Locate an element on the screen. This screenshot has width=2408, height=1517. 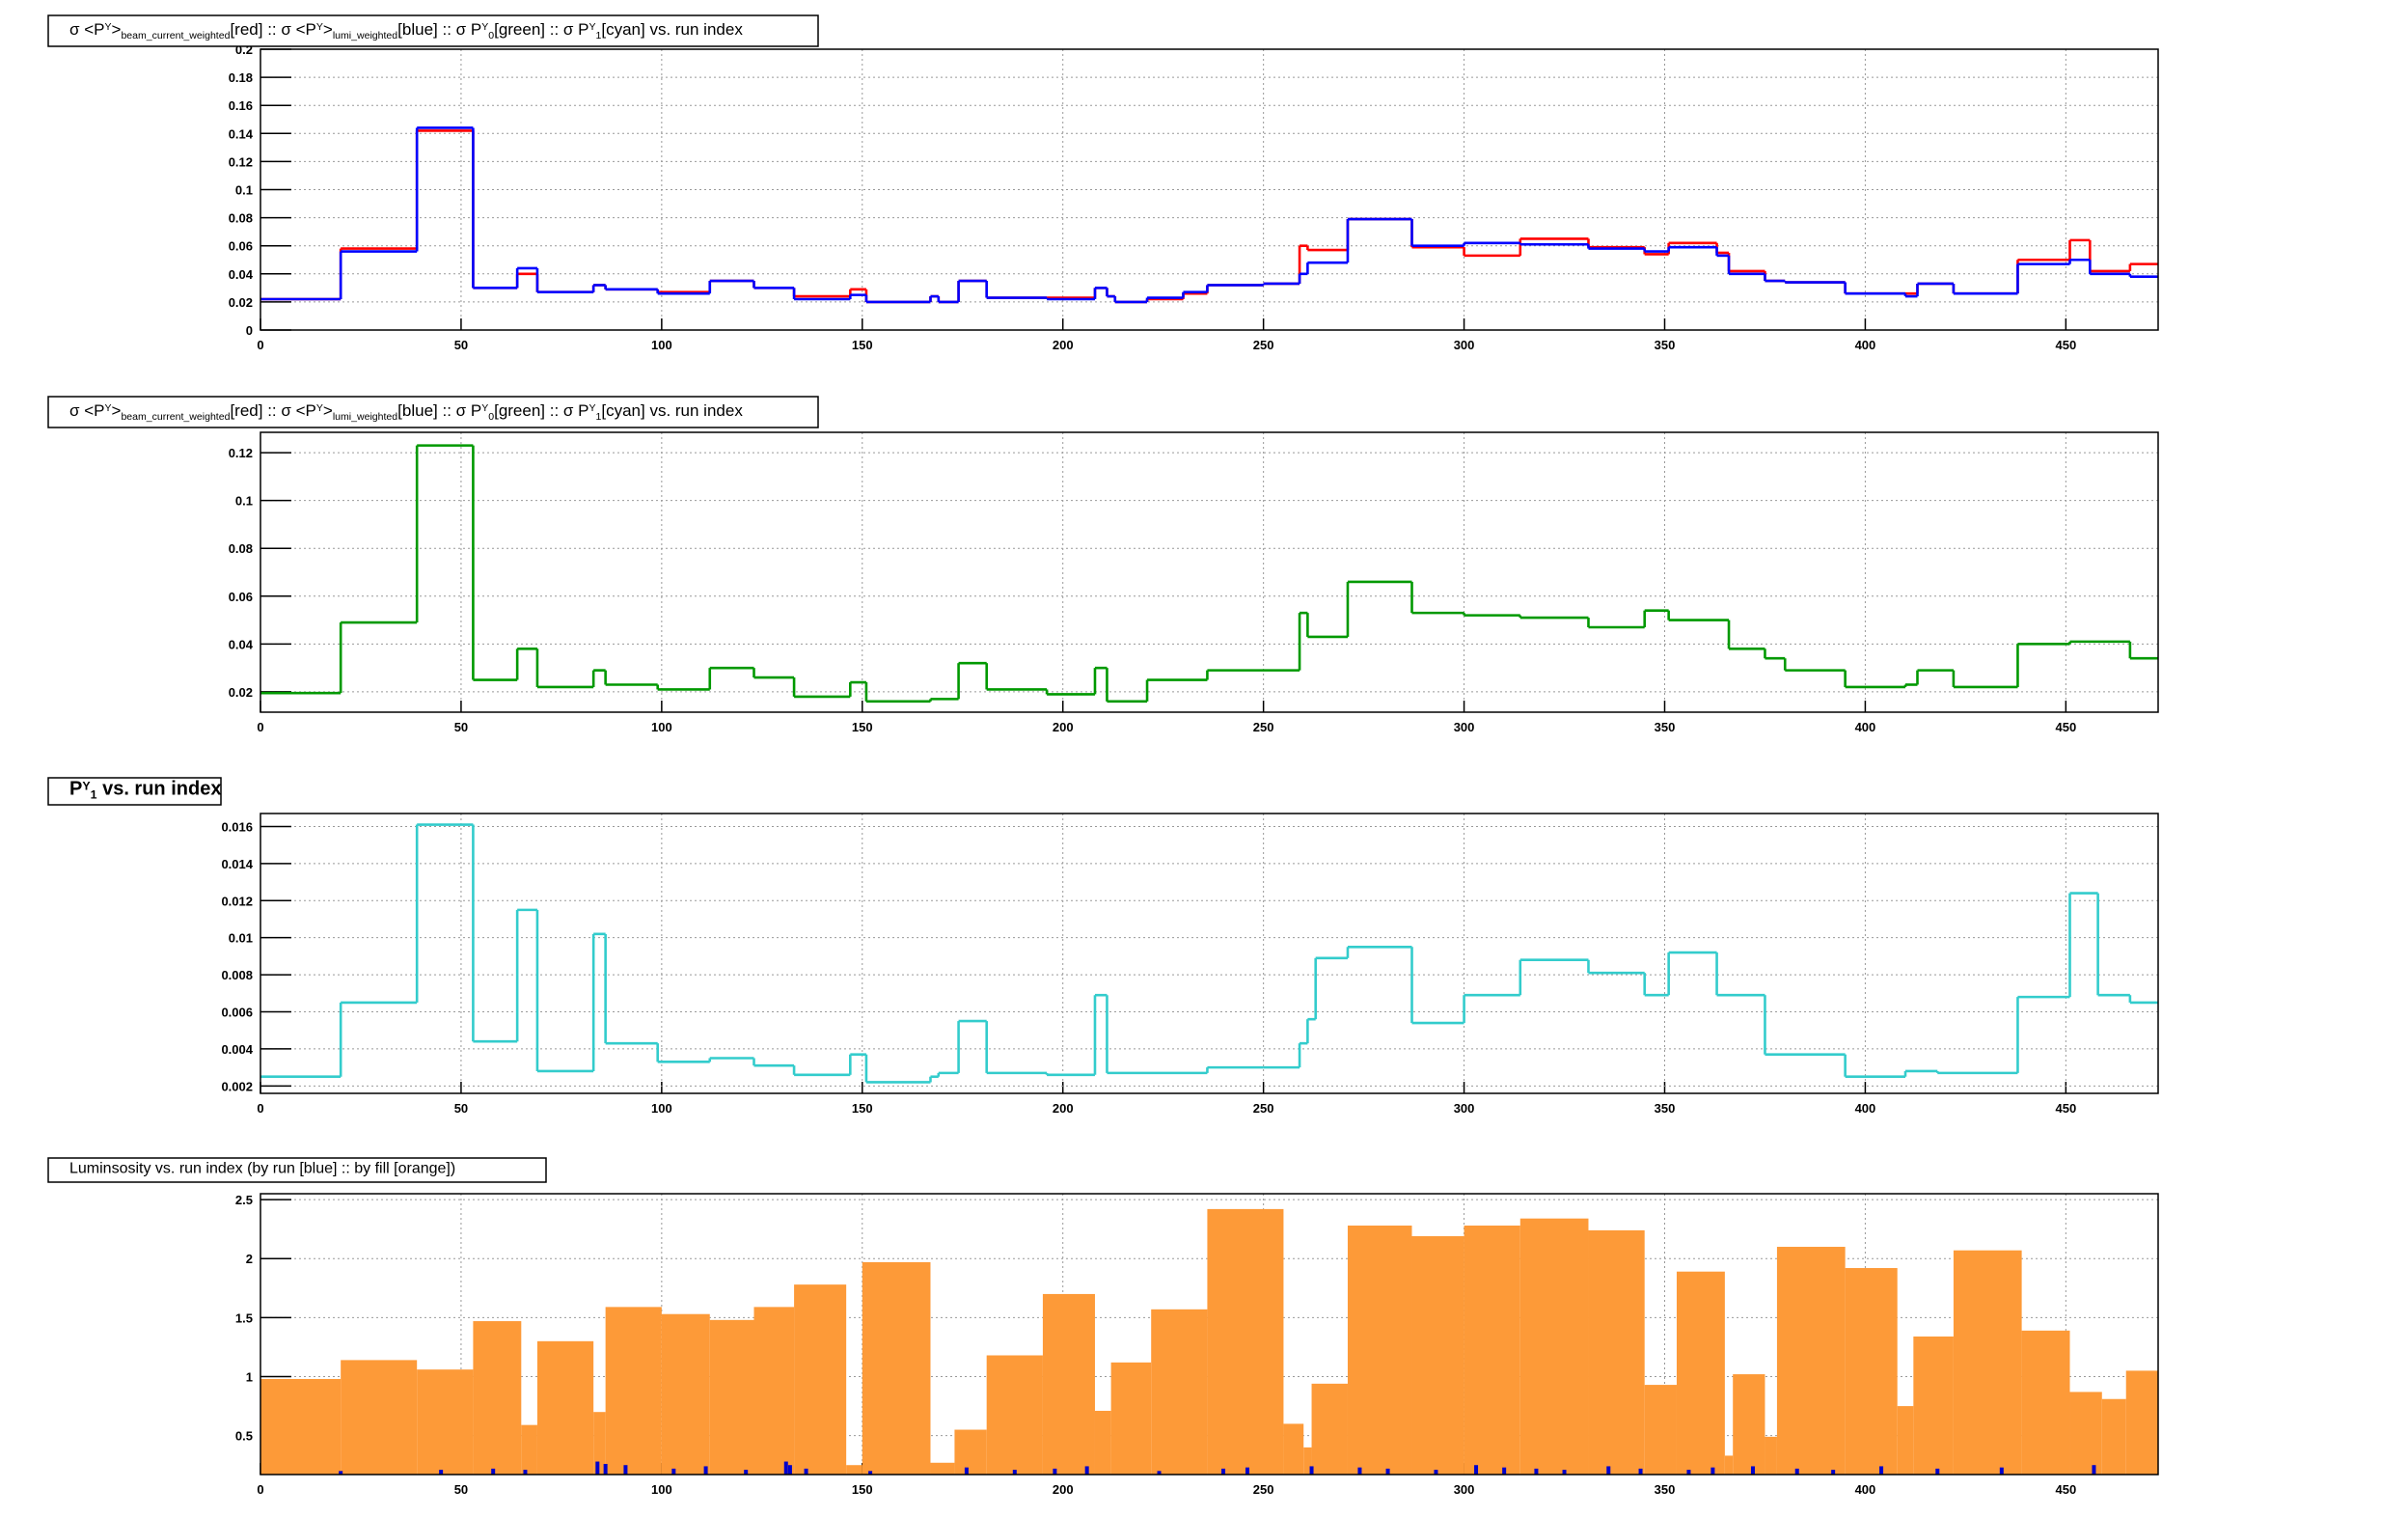
title-part: 1 is located at coordinates (599, 417).